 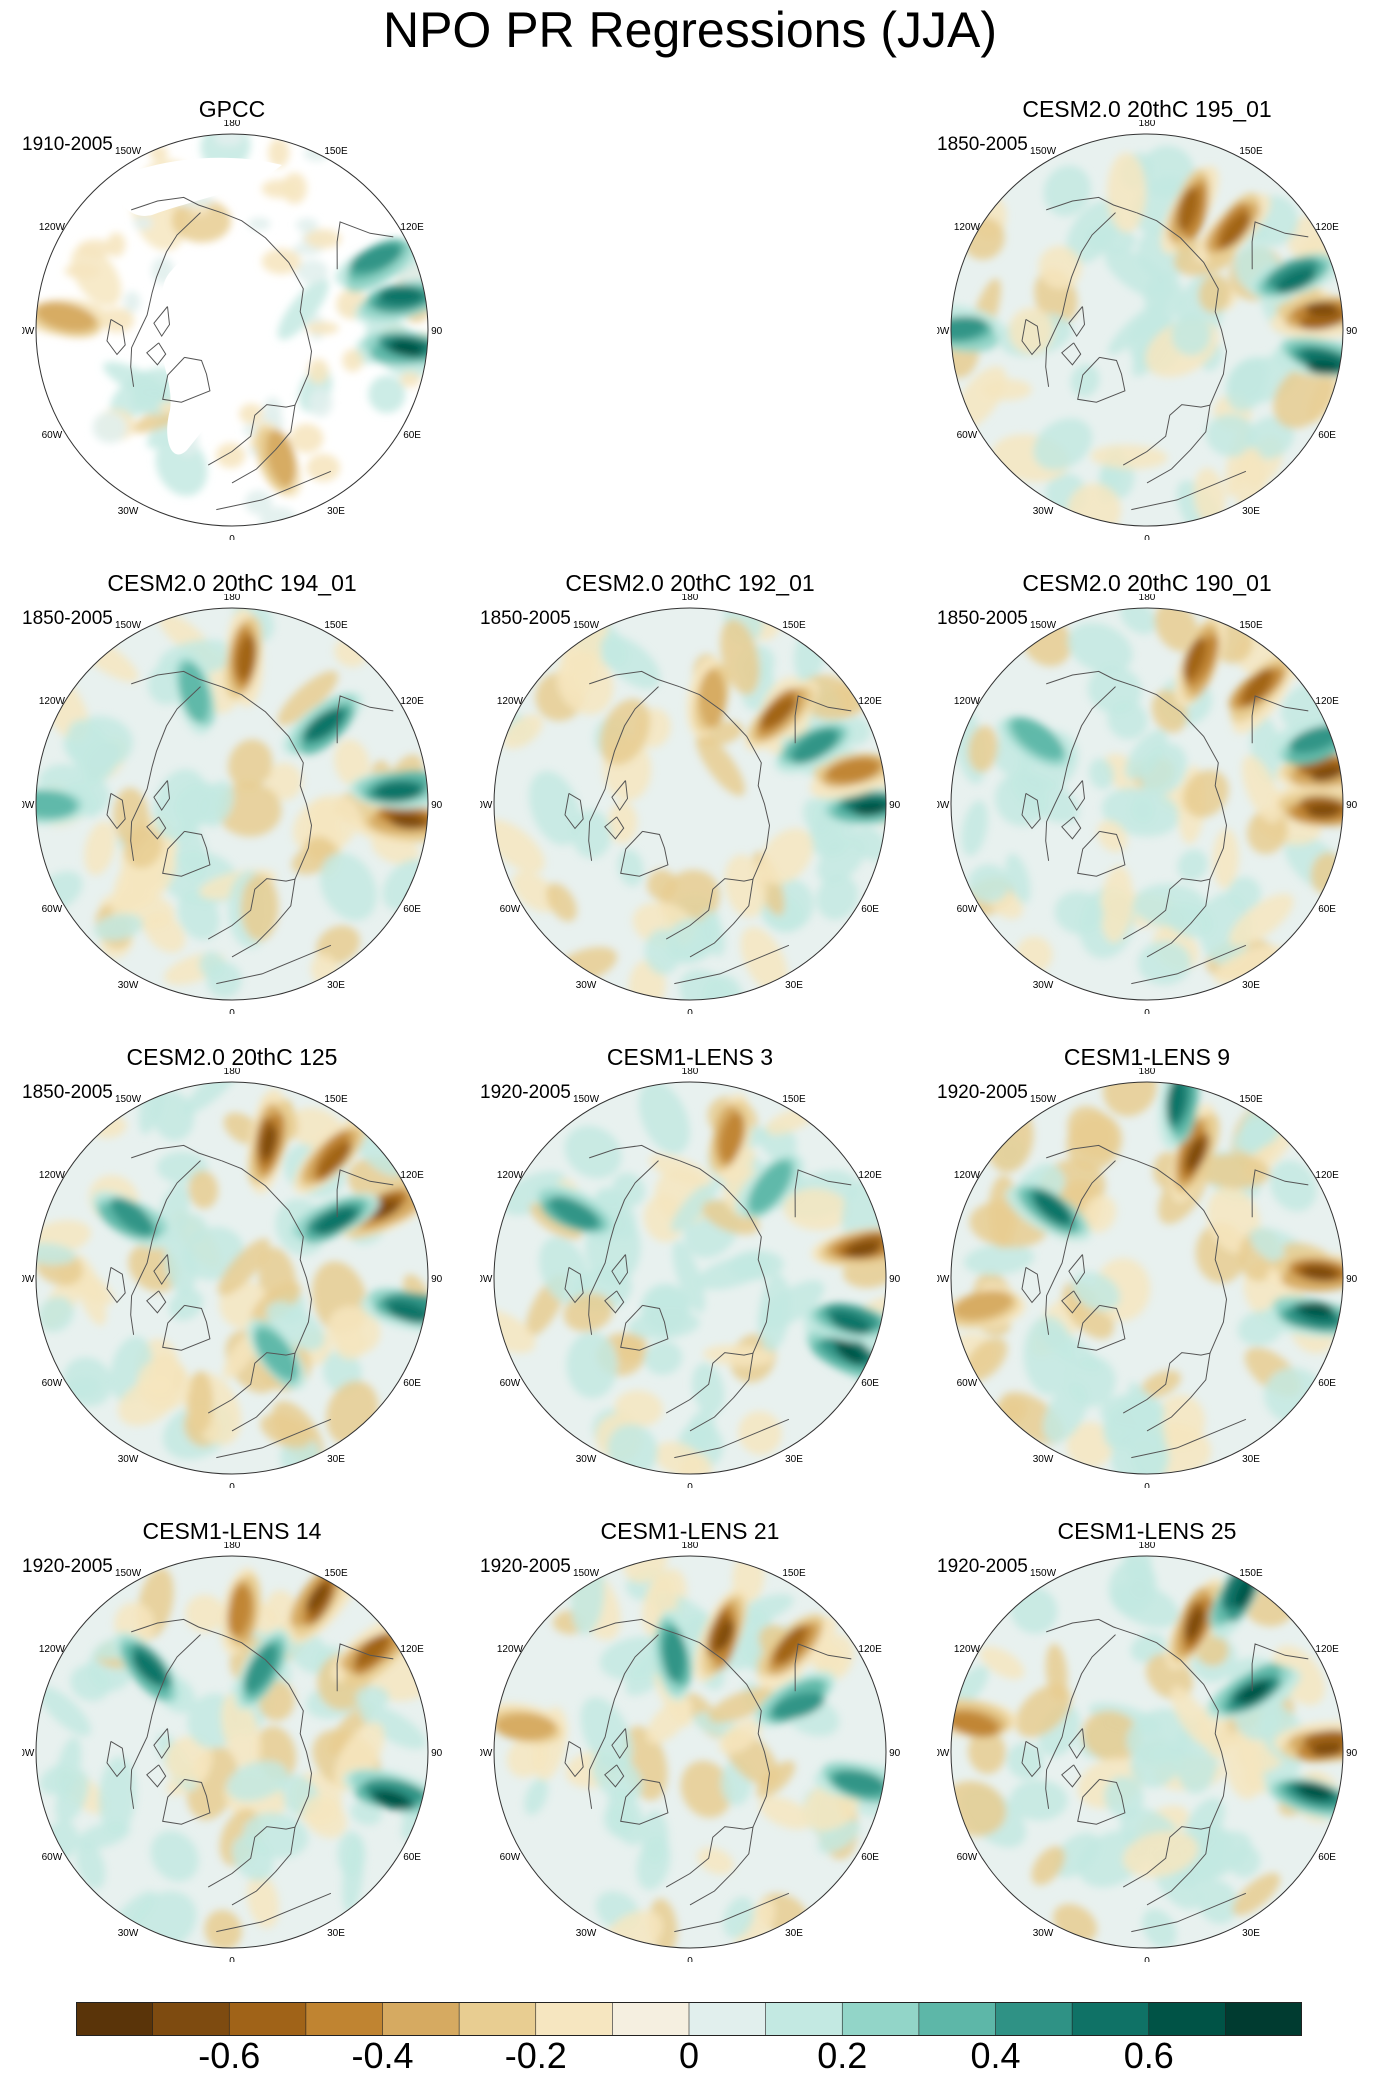 I want to click on panel-title: GPCC, so click(x=232, y=109).